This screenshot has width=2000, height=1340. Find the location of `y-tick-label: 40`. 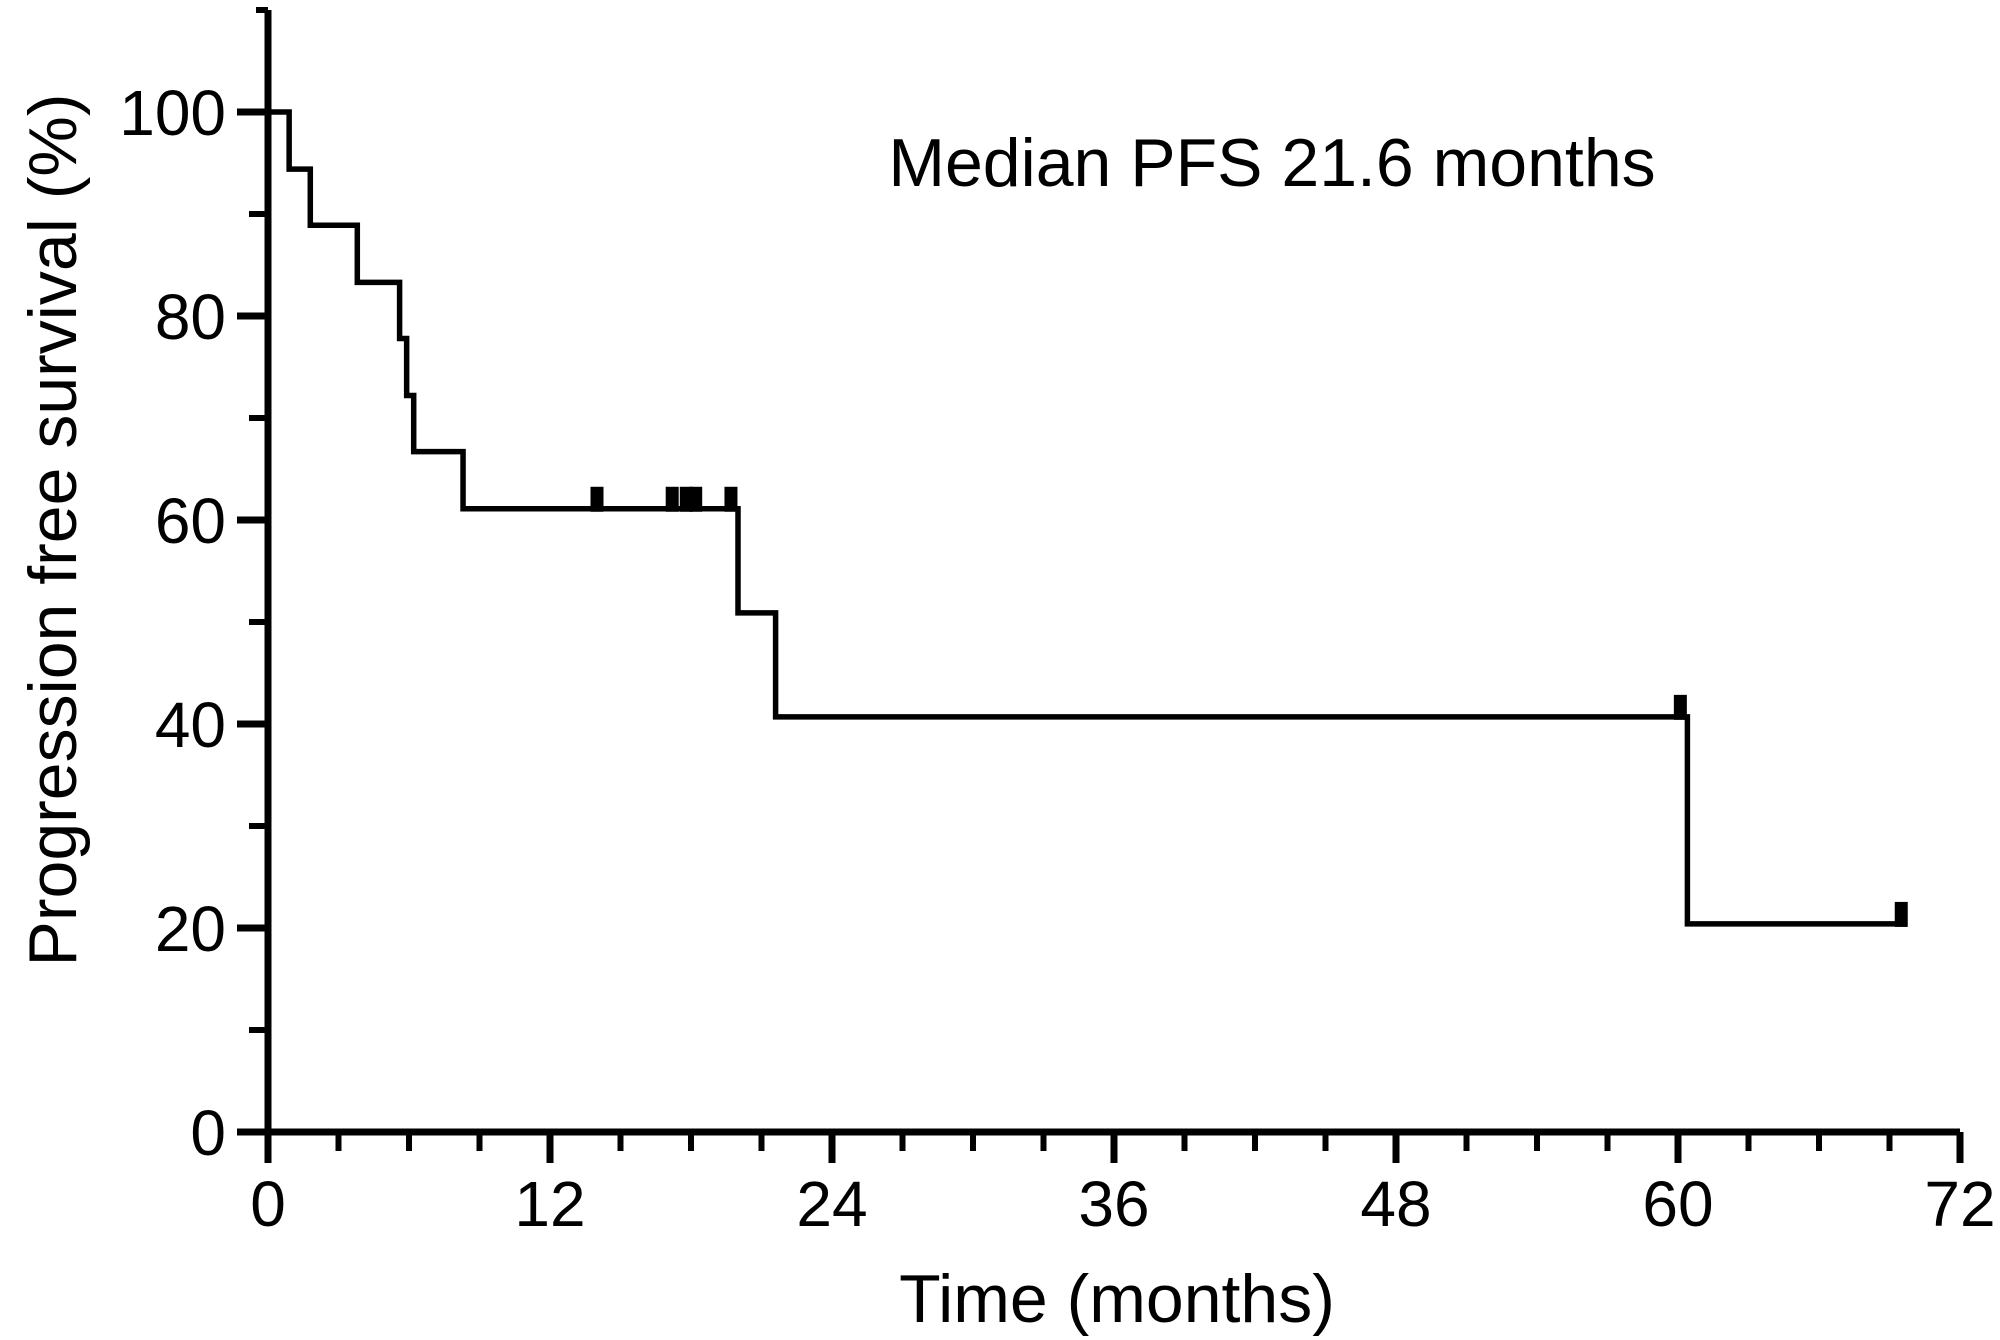

y-tick-label: 40 is located at coordinates (190, 725).